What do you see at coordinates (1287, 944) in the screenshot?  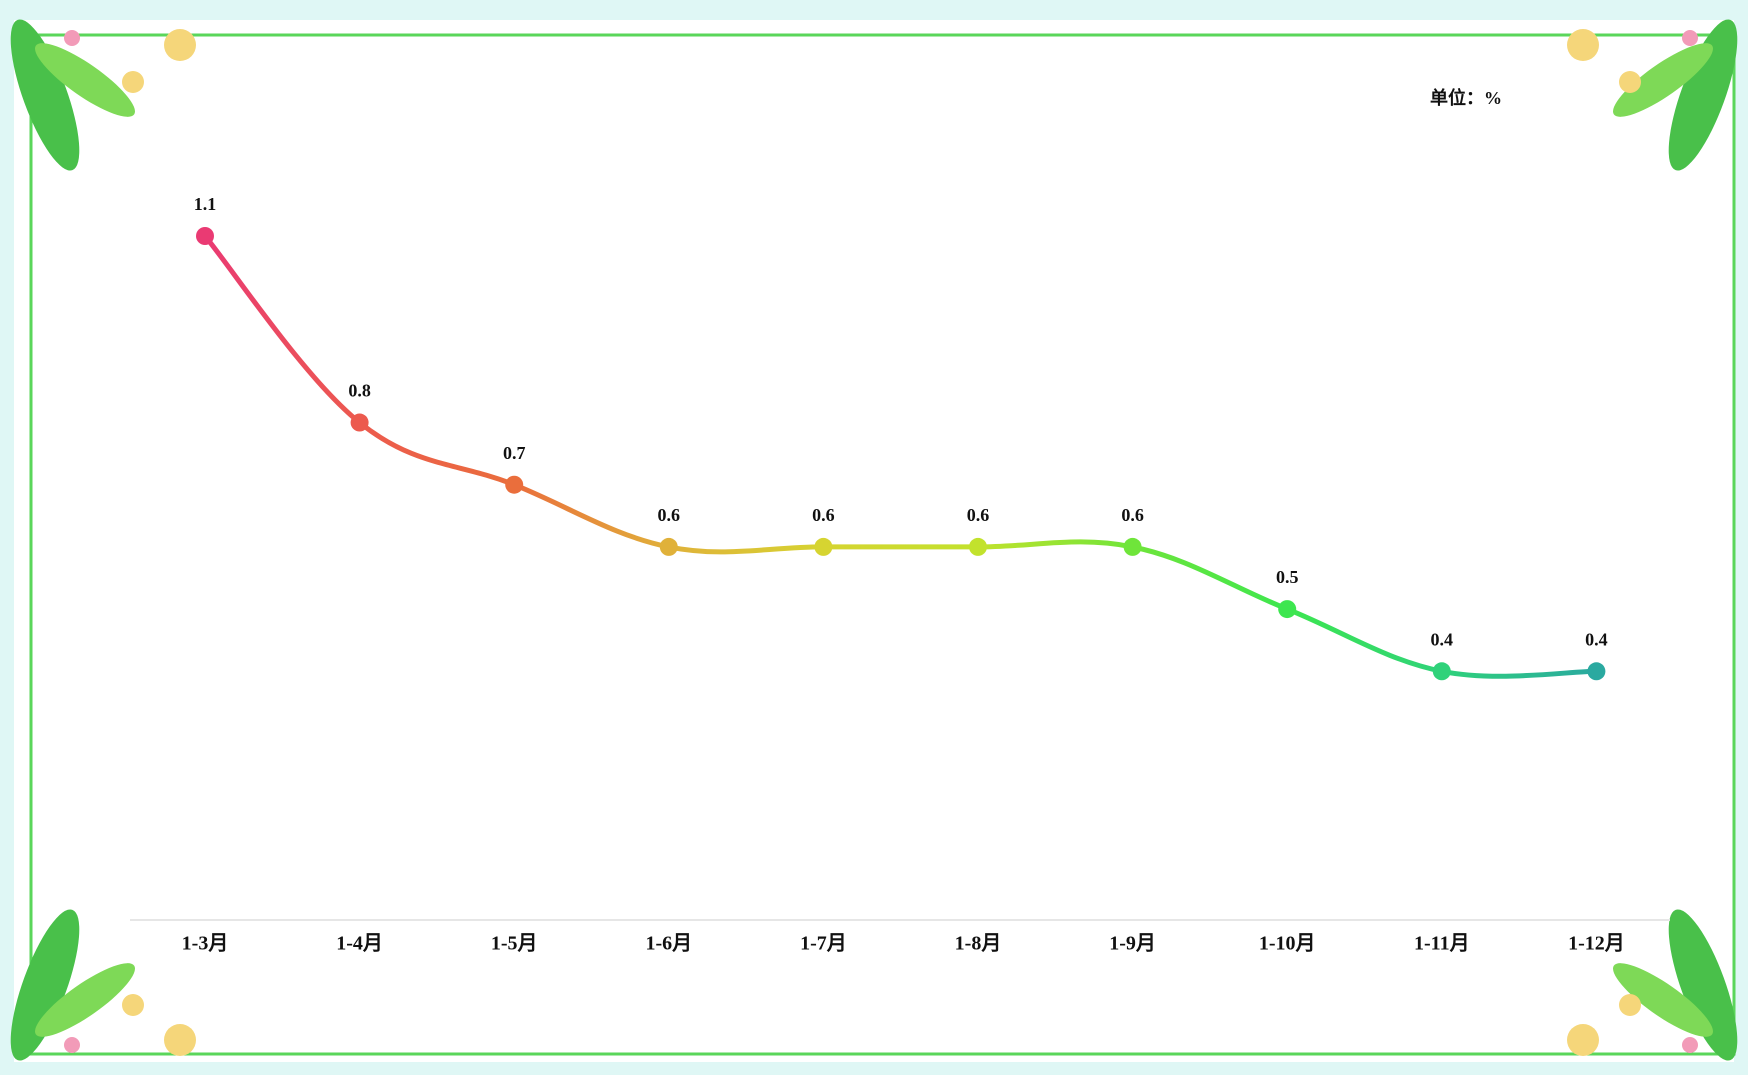 I see `x-tick-label: 1-10月` at bounding box center [1287, 944].